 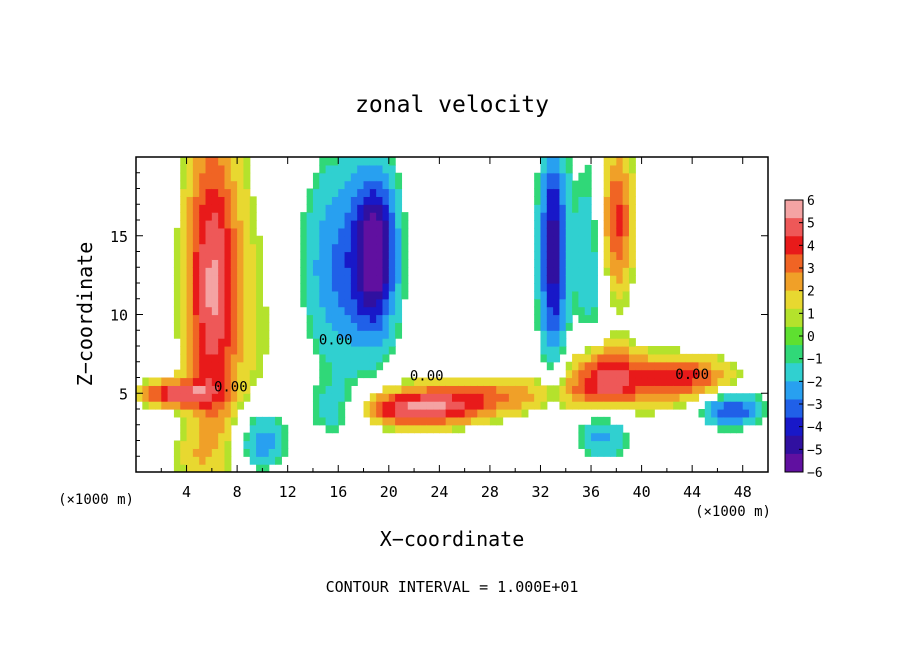 What do you see at coordinates (794, 463) in the screenshot?
I see `colorbar-swatch` at bounding box center [794, 463].